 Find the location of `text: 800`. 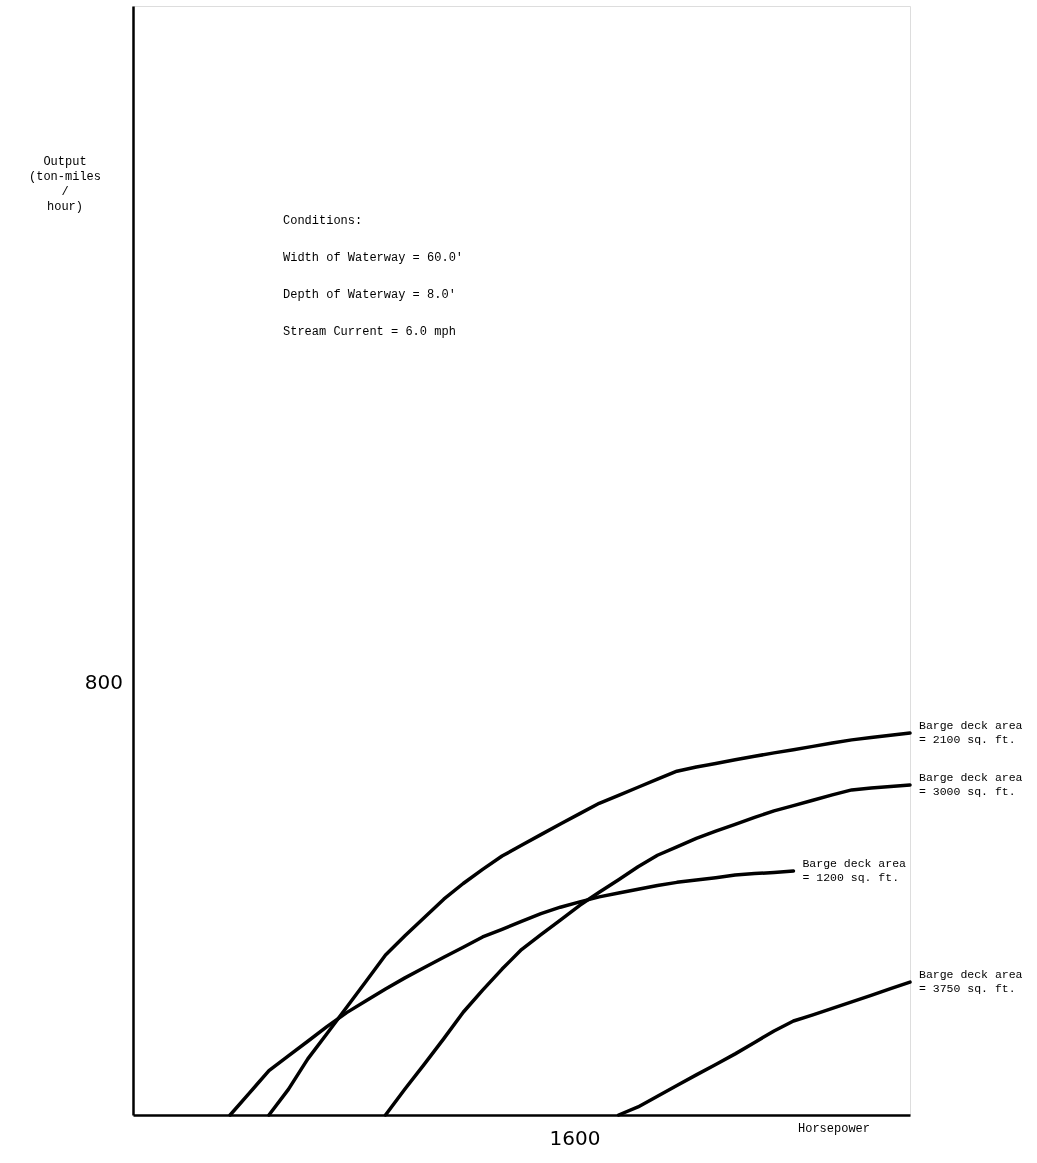

text: 800 is located at coordinates (103, 682).